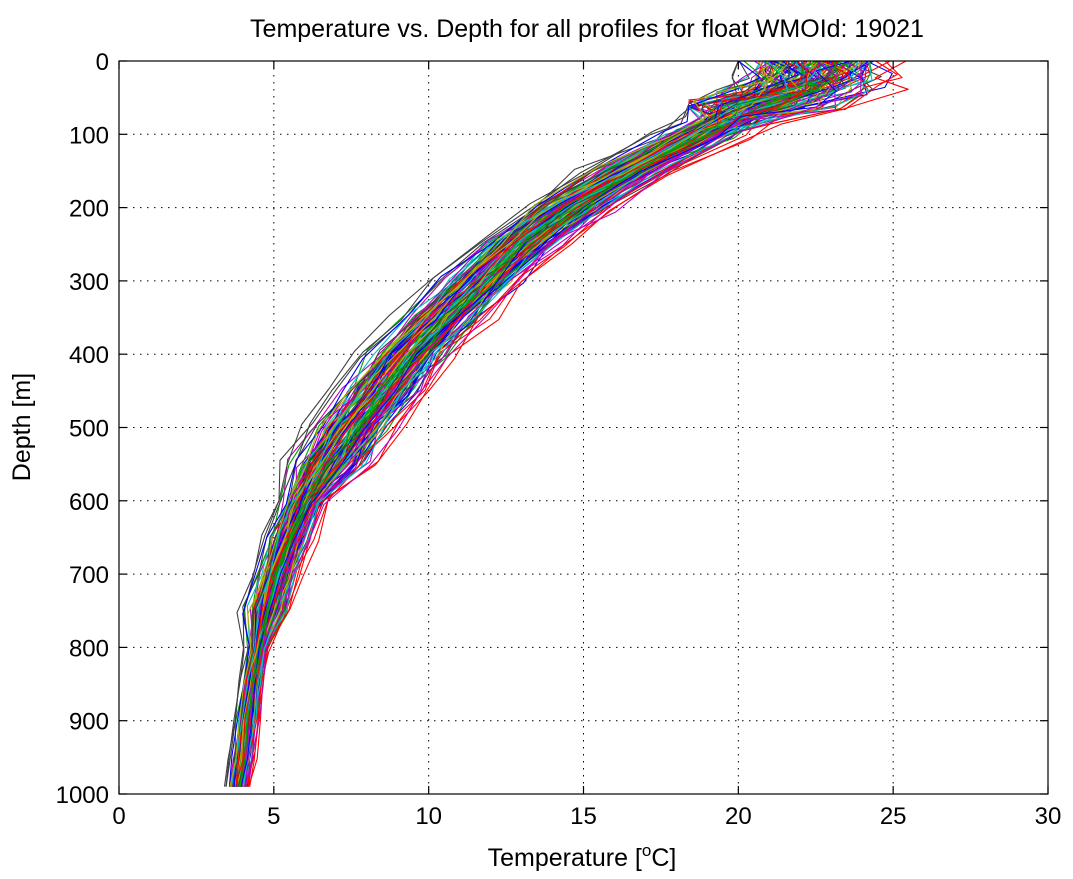 Image resolution: width=1073 pixels, height=879 pixels. What do you see at coordinates (582, 856) in the screenshot?
I see `x-axis-label: Temperature [oC]` at bounding box center [582, 856].